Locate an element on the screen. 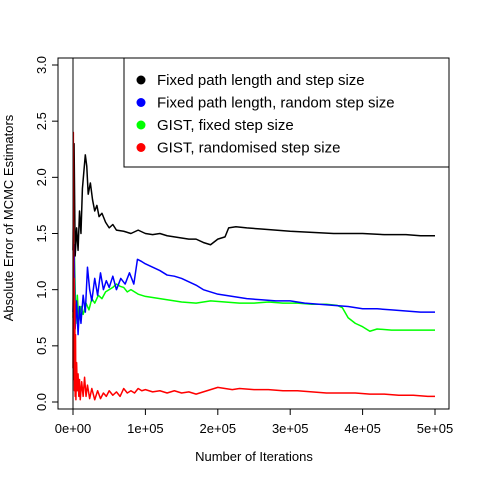 This screenshot has height=480, width=480. y-tick-label: 1.0 is located at coordinates (41, 290).